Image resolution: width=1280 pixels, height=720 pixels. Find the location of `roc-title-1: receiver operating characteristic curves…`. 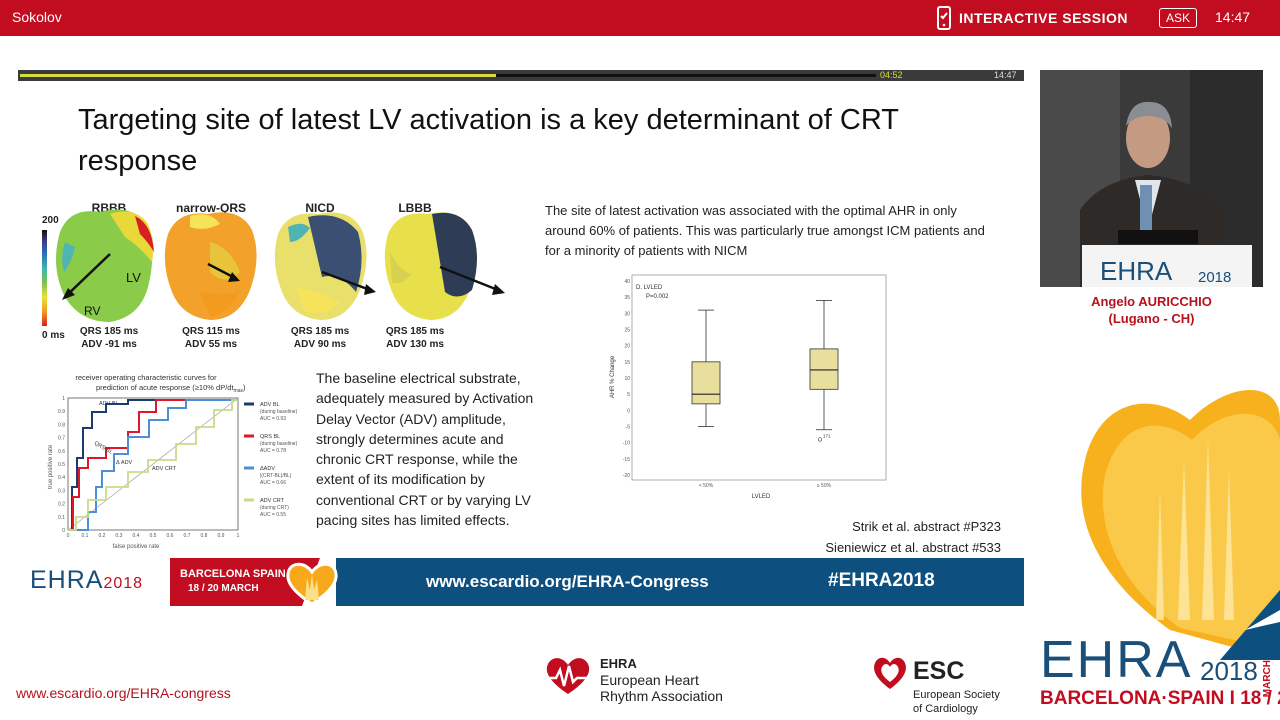

roc-title-1: receiver operating characteristic curves… is located at coordinates (146, 377).